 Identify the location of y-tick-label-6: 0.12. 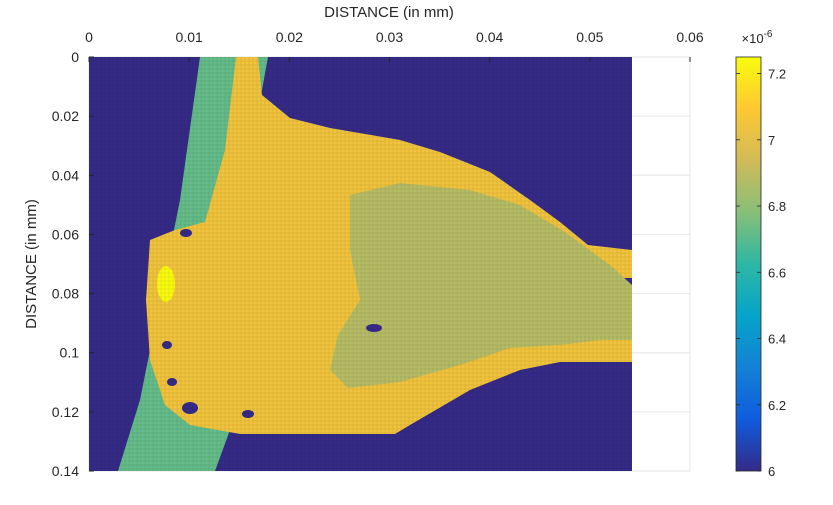
(65, 412).